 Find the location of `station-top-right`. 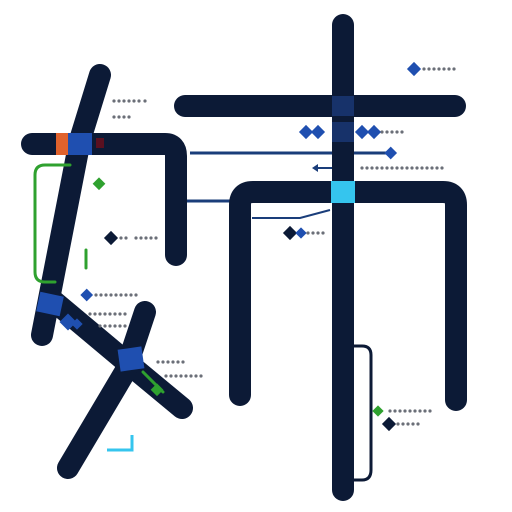

station-top-right is located at coordinates (414, 69).